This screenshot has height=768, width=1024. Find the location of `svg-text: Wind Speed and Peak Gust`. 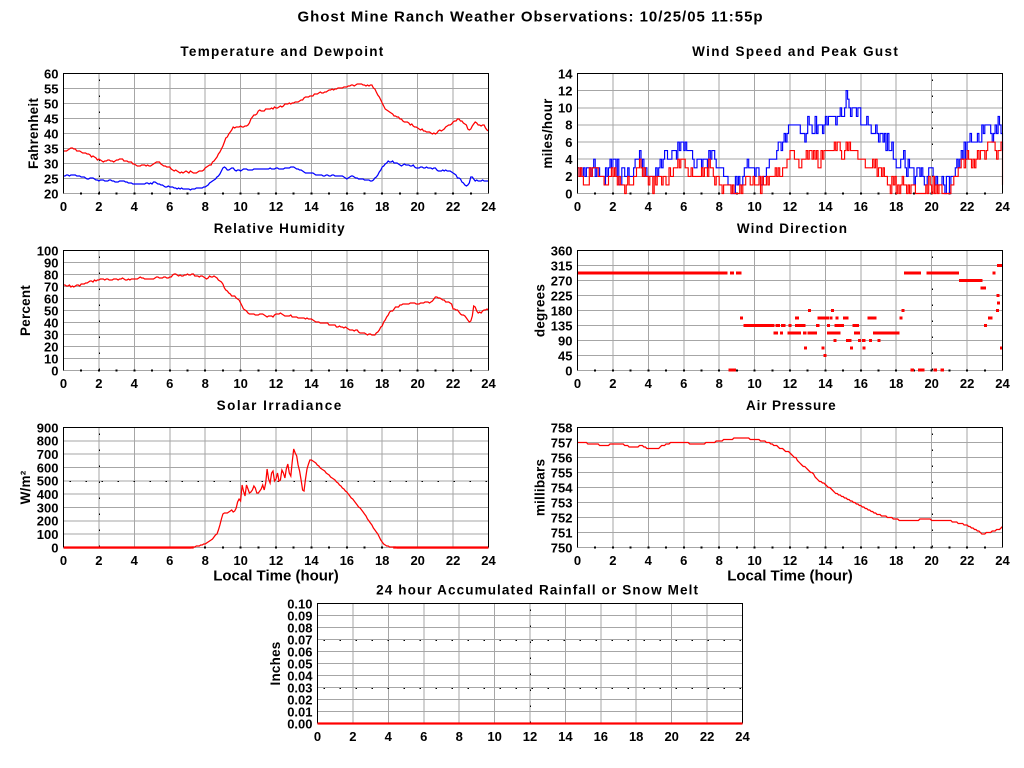

svg-text: Wind Speed and Peak Gust is located at coordinates (795, 51).